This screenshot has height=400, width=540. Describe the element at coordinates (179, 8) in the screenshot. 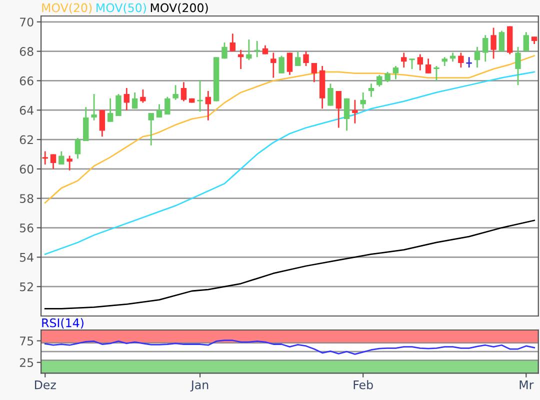

I see `text: MOV(200)` at that location.